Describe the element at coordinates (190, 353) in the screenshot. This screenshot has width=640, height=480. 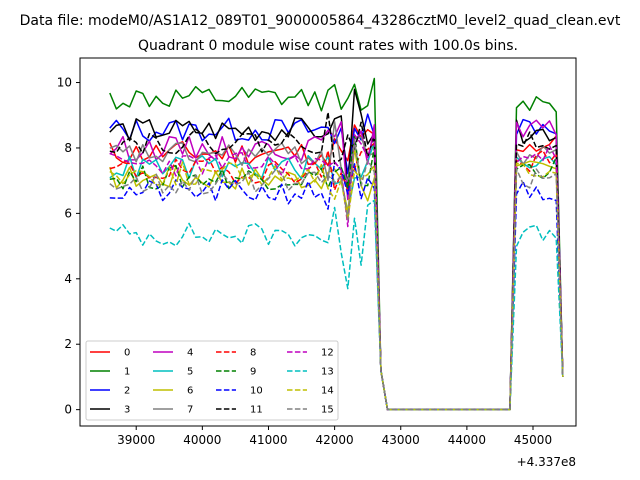
I see `legend-label-4: 4` at that location.